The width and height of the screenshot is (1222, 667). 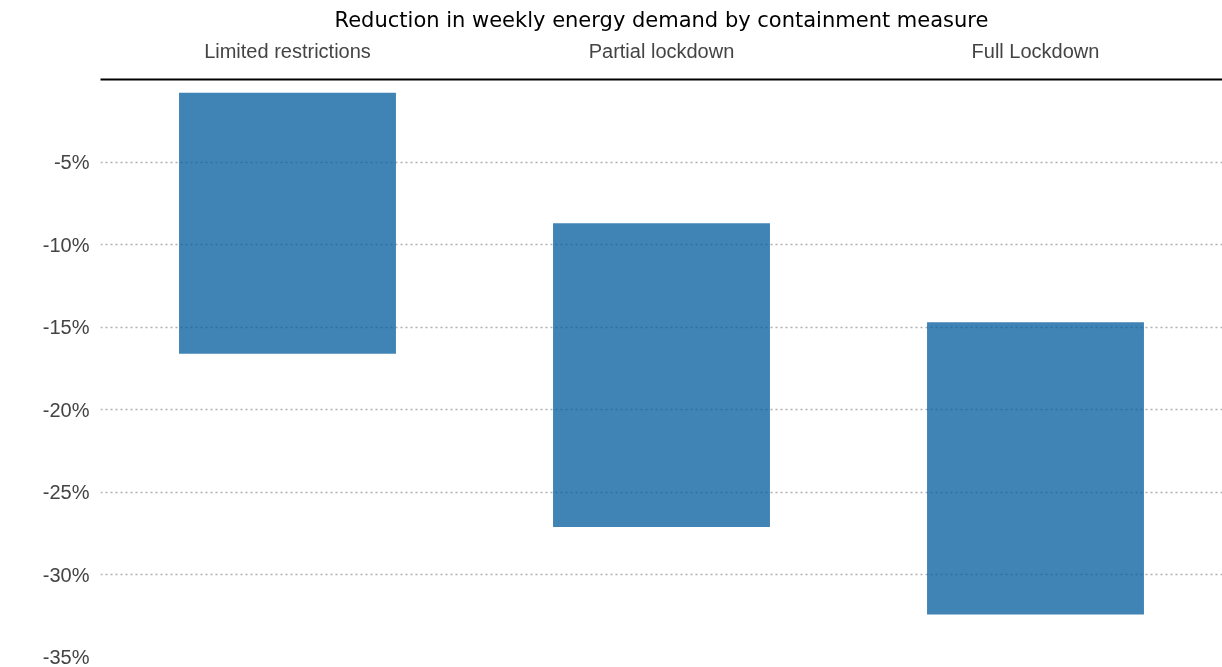 I want to click on x-tick-label: Limited restrictions, so click(x=287, y=50).